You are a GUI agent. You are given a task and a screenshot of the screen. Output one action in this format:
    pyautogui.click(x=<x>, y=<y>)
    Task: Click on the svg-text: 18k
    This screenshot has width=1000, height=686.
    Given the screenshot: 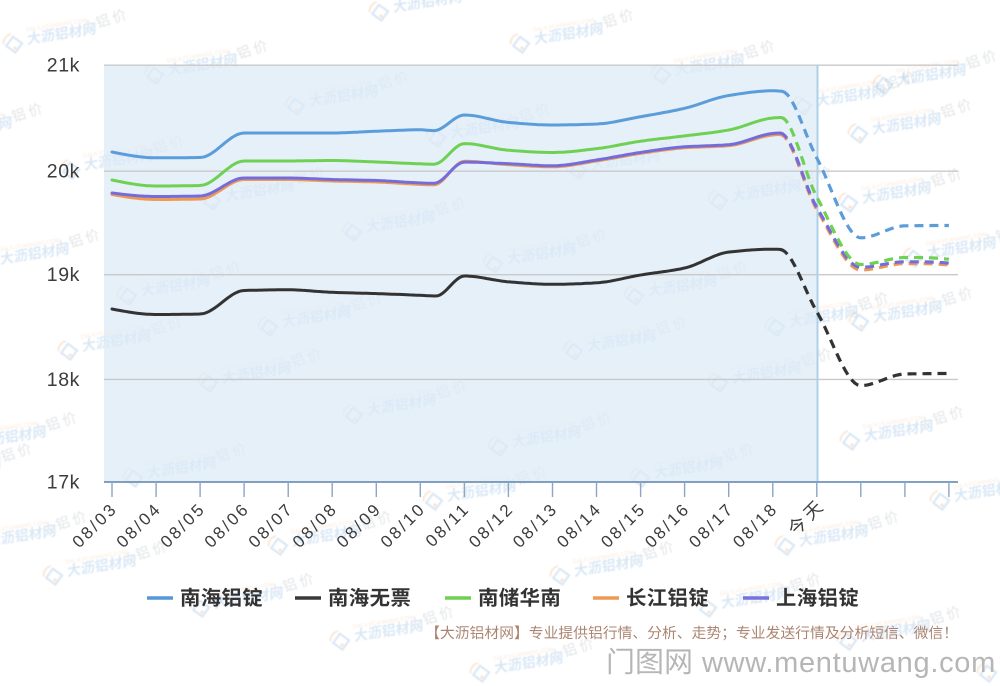 What is the action you would take?
    pyautogui.click(x=63, y=380)
    